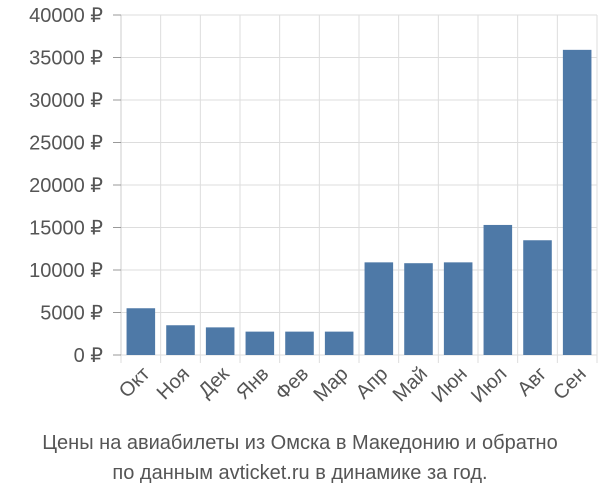  What do you see at coordinates (330, 384) in the screenshot?
I see `x-tick-label: Мар` at bounding box center [330, 384].